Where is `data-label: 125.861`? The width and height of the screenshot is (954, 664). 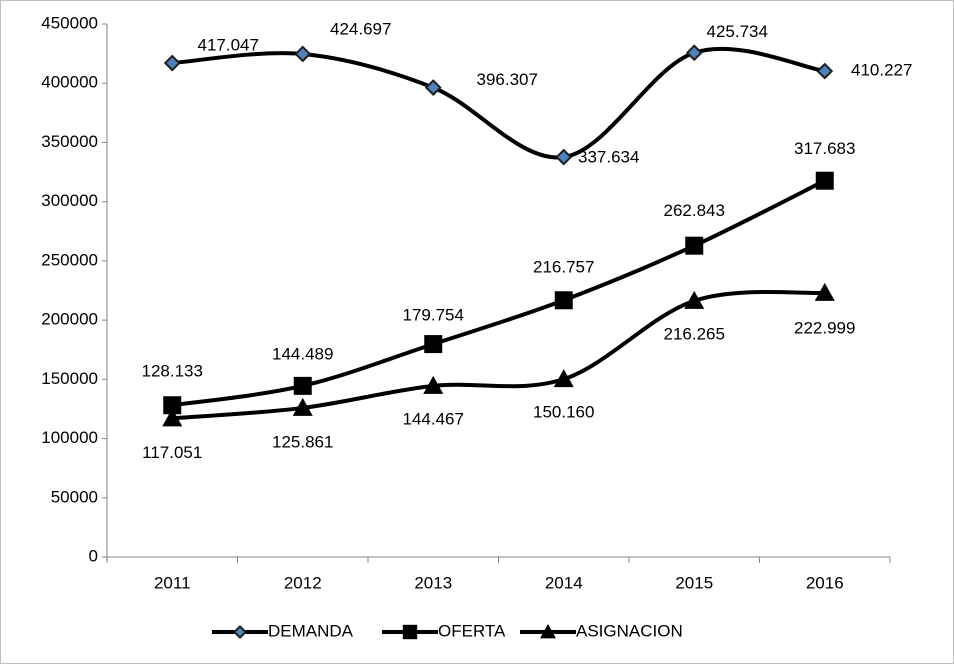
data-label: 125.861 is located at coordinates (302, 441).